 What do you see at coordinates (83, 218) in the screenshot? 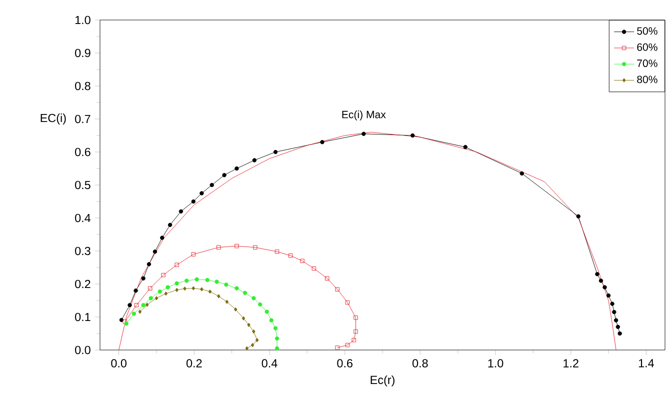
I see `y-tick-label: 0.4` at bounding box center [83, 218].